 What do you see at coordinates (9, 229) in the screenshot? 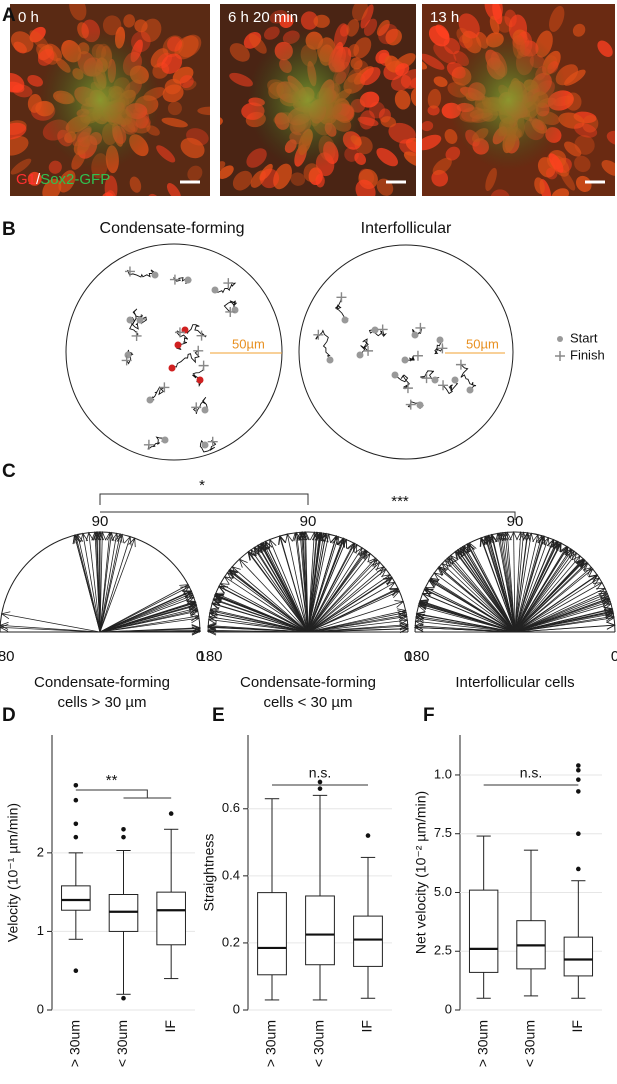
I see `panel-letter: B` at bounding box center [9, 229].